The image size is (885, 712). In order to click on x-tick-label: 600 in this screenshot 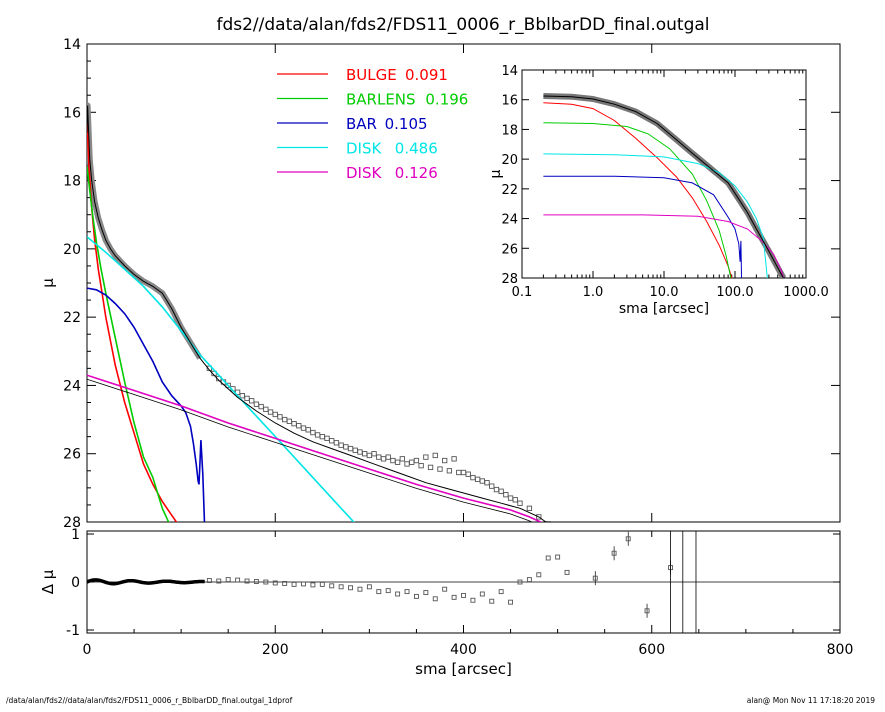, I will do `click(651, 650)`.